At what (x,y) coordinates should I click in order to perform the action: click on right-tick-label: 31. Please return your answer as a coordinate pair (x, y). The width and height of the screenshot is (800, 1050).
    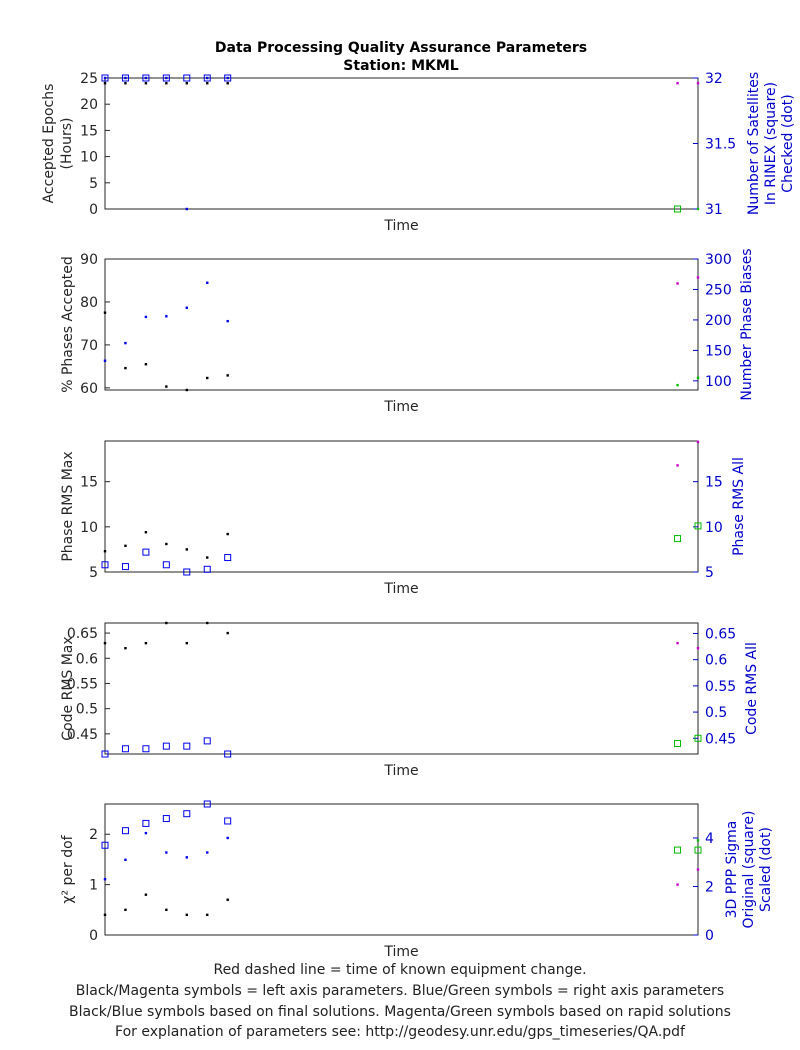
    Looking at the image, I should click on (714, 210).